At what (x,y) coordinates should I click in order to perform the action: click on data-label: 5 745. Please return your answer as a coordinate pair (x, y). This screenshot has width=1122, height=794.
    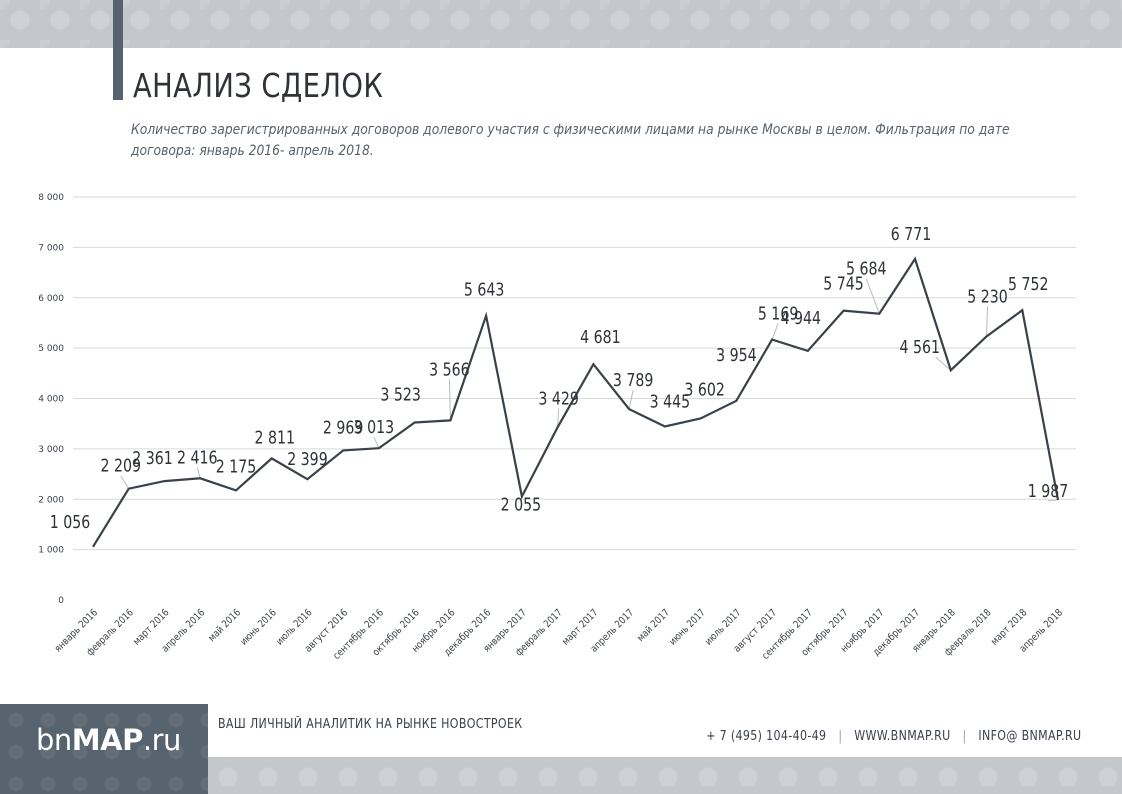
    Looking at the image, I should click on (843, 284).